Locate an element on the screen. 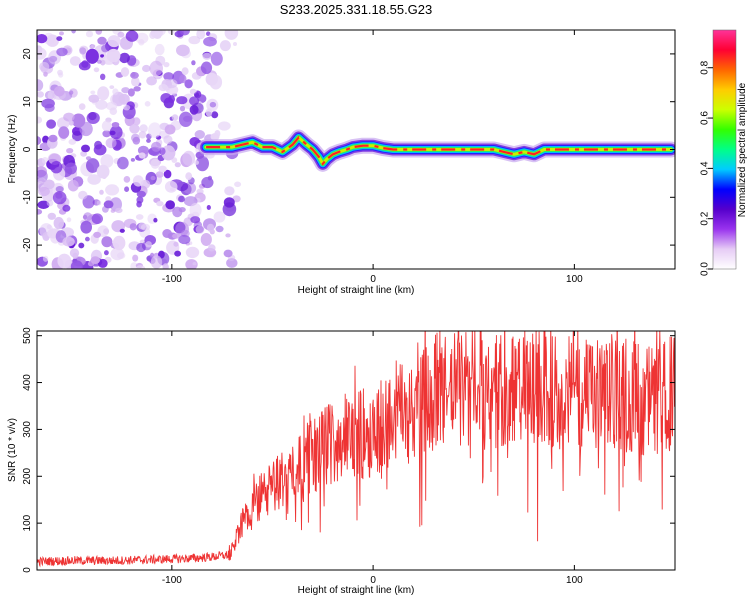 The image size is (750, 600). colorbar-ticks: 0.0 0.2 0.4 0.6 0.8 is located at coordinates (706, 168).